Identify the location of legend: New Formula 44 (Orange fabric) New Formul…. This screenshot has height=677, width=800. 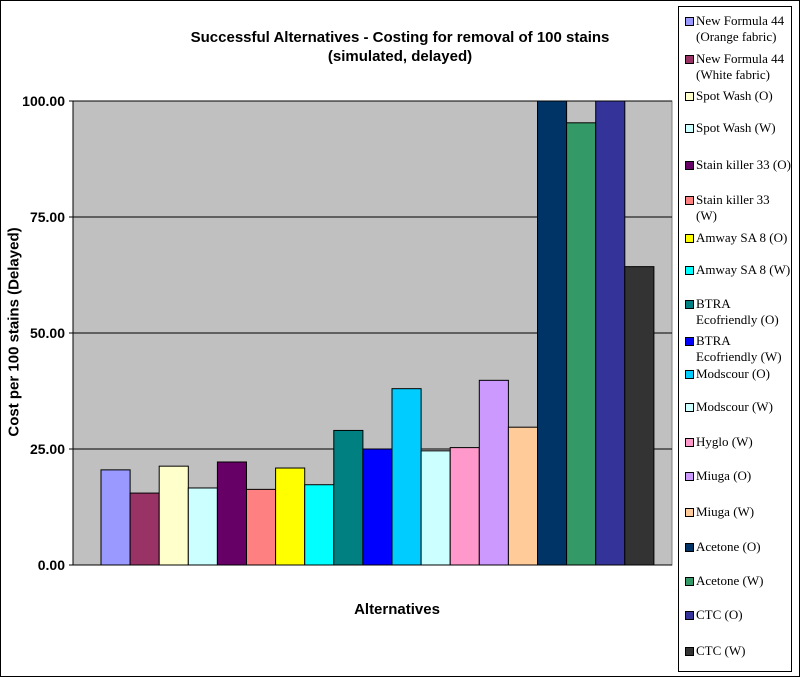
(735, 339).